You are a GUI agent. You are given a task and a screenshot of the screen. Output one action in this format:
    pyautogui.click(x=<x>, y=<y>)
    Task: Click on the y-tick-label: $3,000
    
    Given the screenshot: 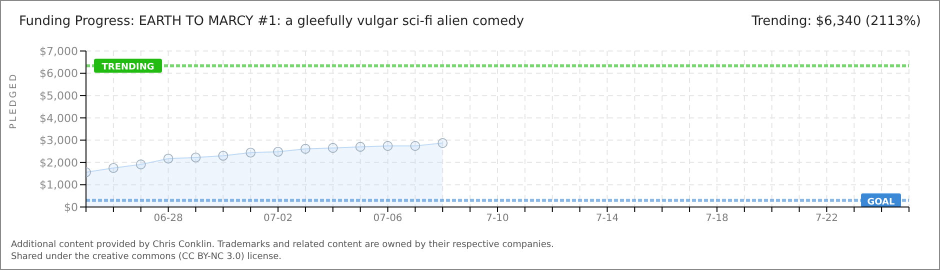 What is the action you would take?
    pyautogui.click(x=59, y=141)
    